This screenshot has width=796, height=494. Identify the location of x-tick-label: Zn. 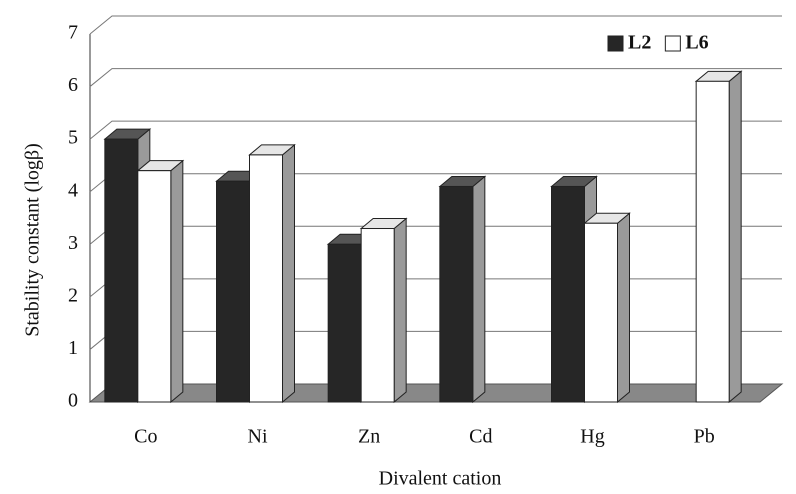
(369, 437).